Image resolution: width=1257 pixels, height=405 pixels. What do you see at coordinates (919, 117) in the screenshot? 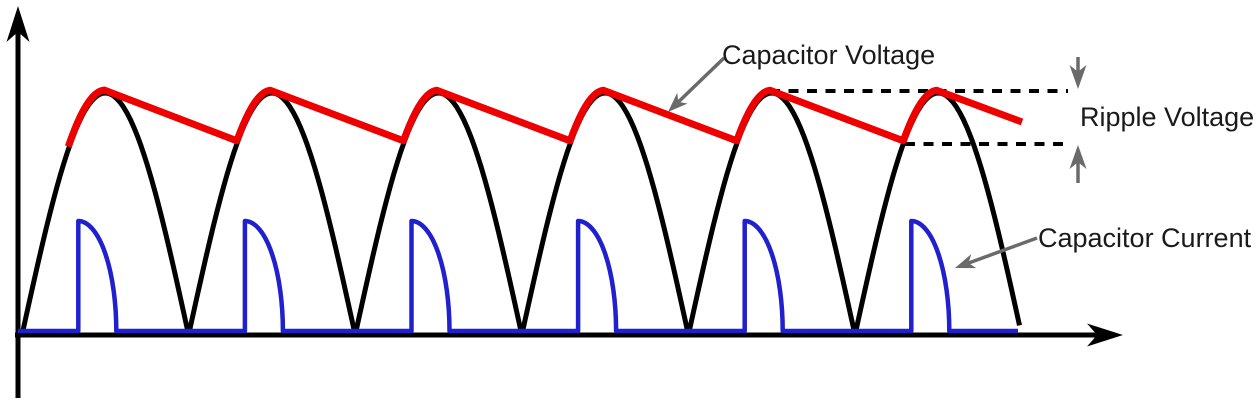
I see `ripple-dashed-lines` at bounding box center [919, 117].